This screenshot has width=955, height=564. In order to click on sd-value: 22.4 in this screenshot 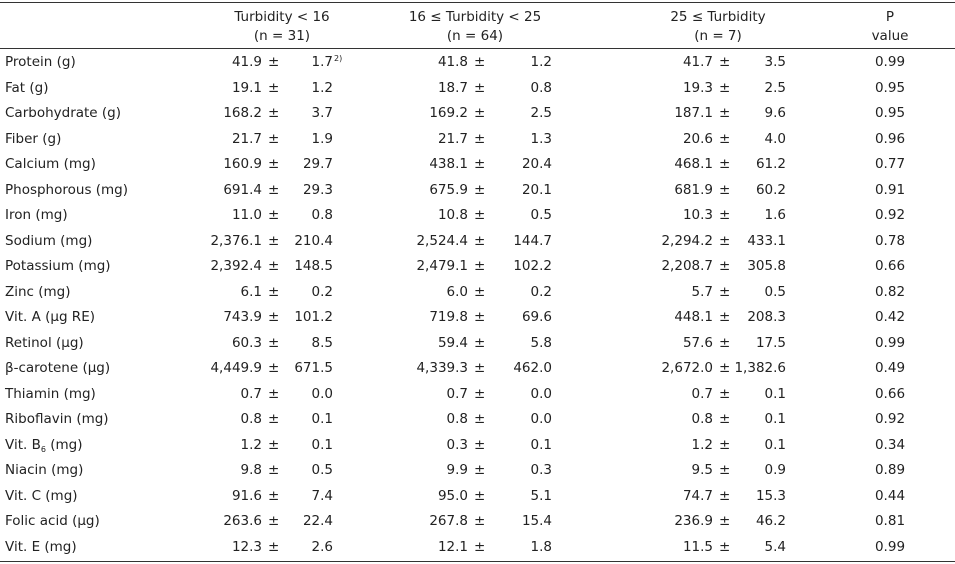, I will do `click(317, 521)`.